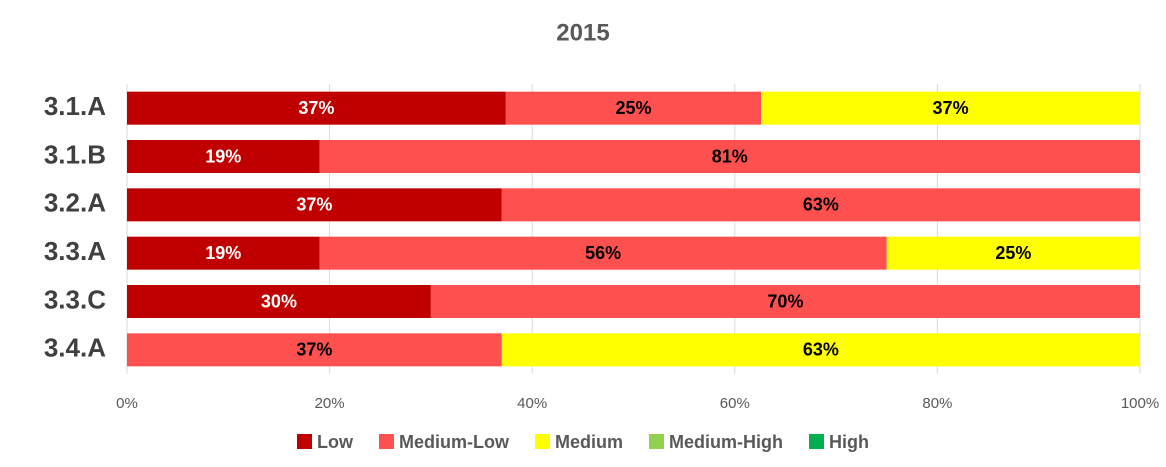 The height and width of the screenshot is (467, 1166). What do you see at coordinates (75, 348) in the screenshot?
I see `y-tick-label: 3.4.A` at bounding box center [75, 348].